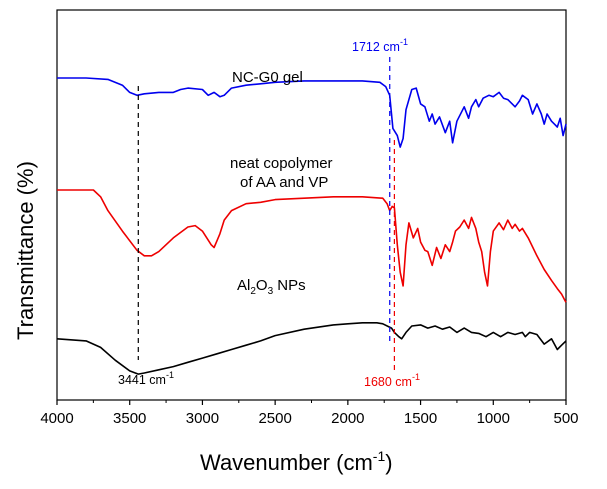 The width and height of the screenshot is (607, 489). I want to click on x-axis-ticks: 4000 3500 3000 2500 2000 1500 1000 500, so click(309, 413).